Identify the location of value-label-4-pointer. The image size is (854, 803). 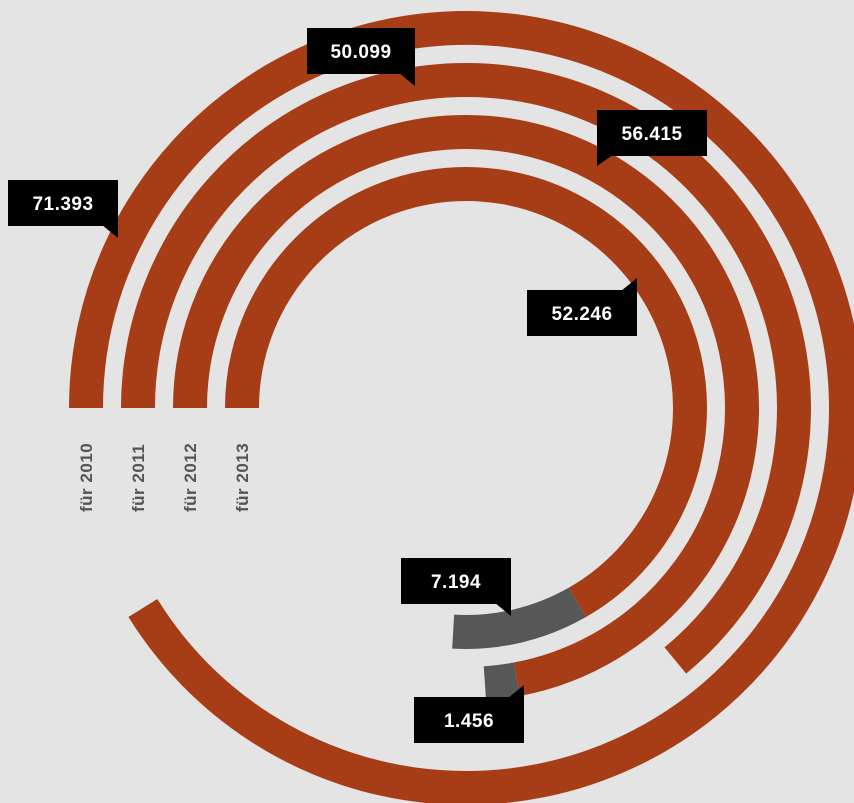
(629, 284).